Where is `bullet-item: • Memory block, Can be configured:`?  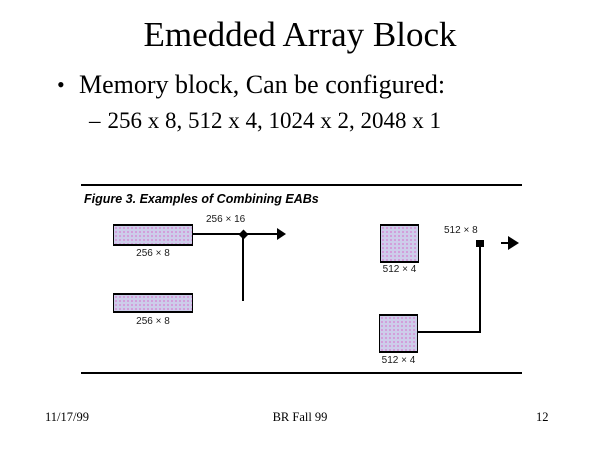
bullet-item: • Memory block, Can be configured: is located at coordinates (251, 85).